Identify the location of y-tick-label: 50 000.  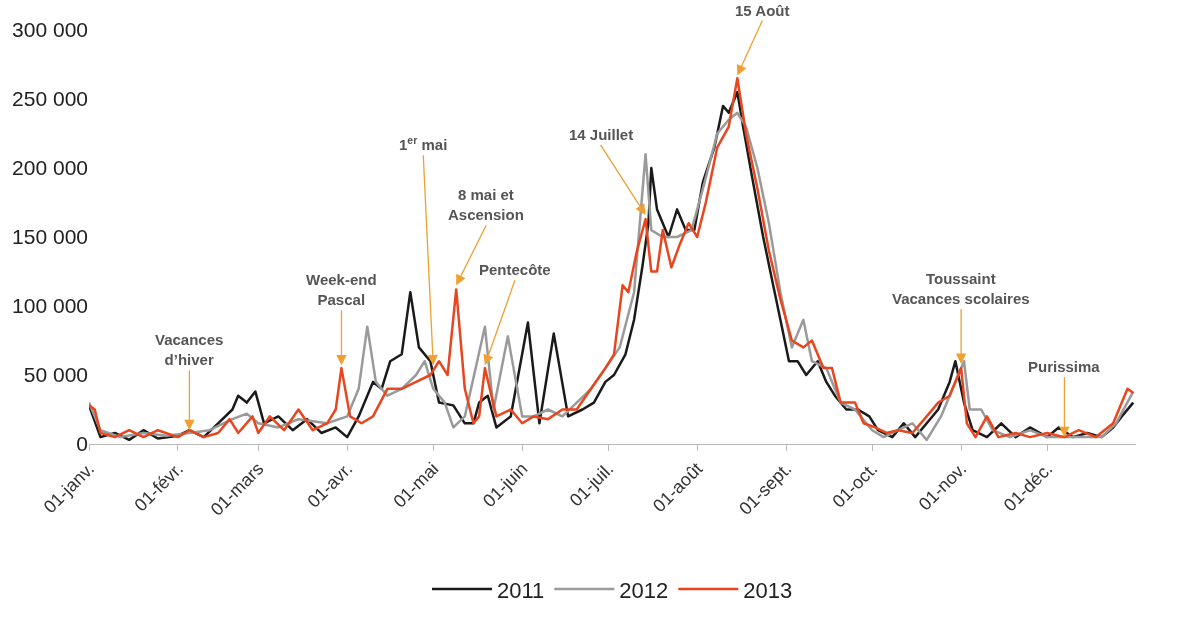
(55, 375).